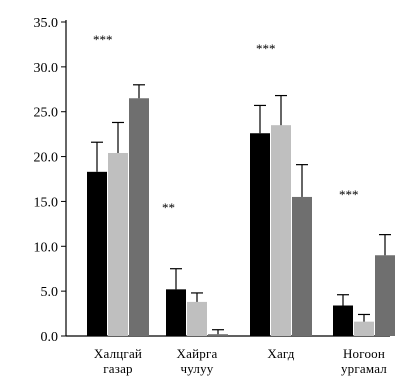 Image resolution: width=401 pixels, height=388 pixels. Describe the element at coordinates (46, 23) in the screenshot. I see `y-tick-label: 35.0` at that location.